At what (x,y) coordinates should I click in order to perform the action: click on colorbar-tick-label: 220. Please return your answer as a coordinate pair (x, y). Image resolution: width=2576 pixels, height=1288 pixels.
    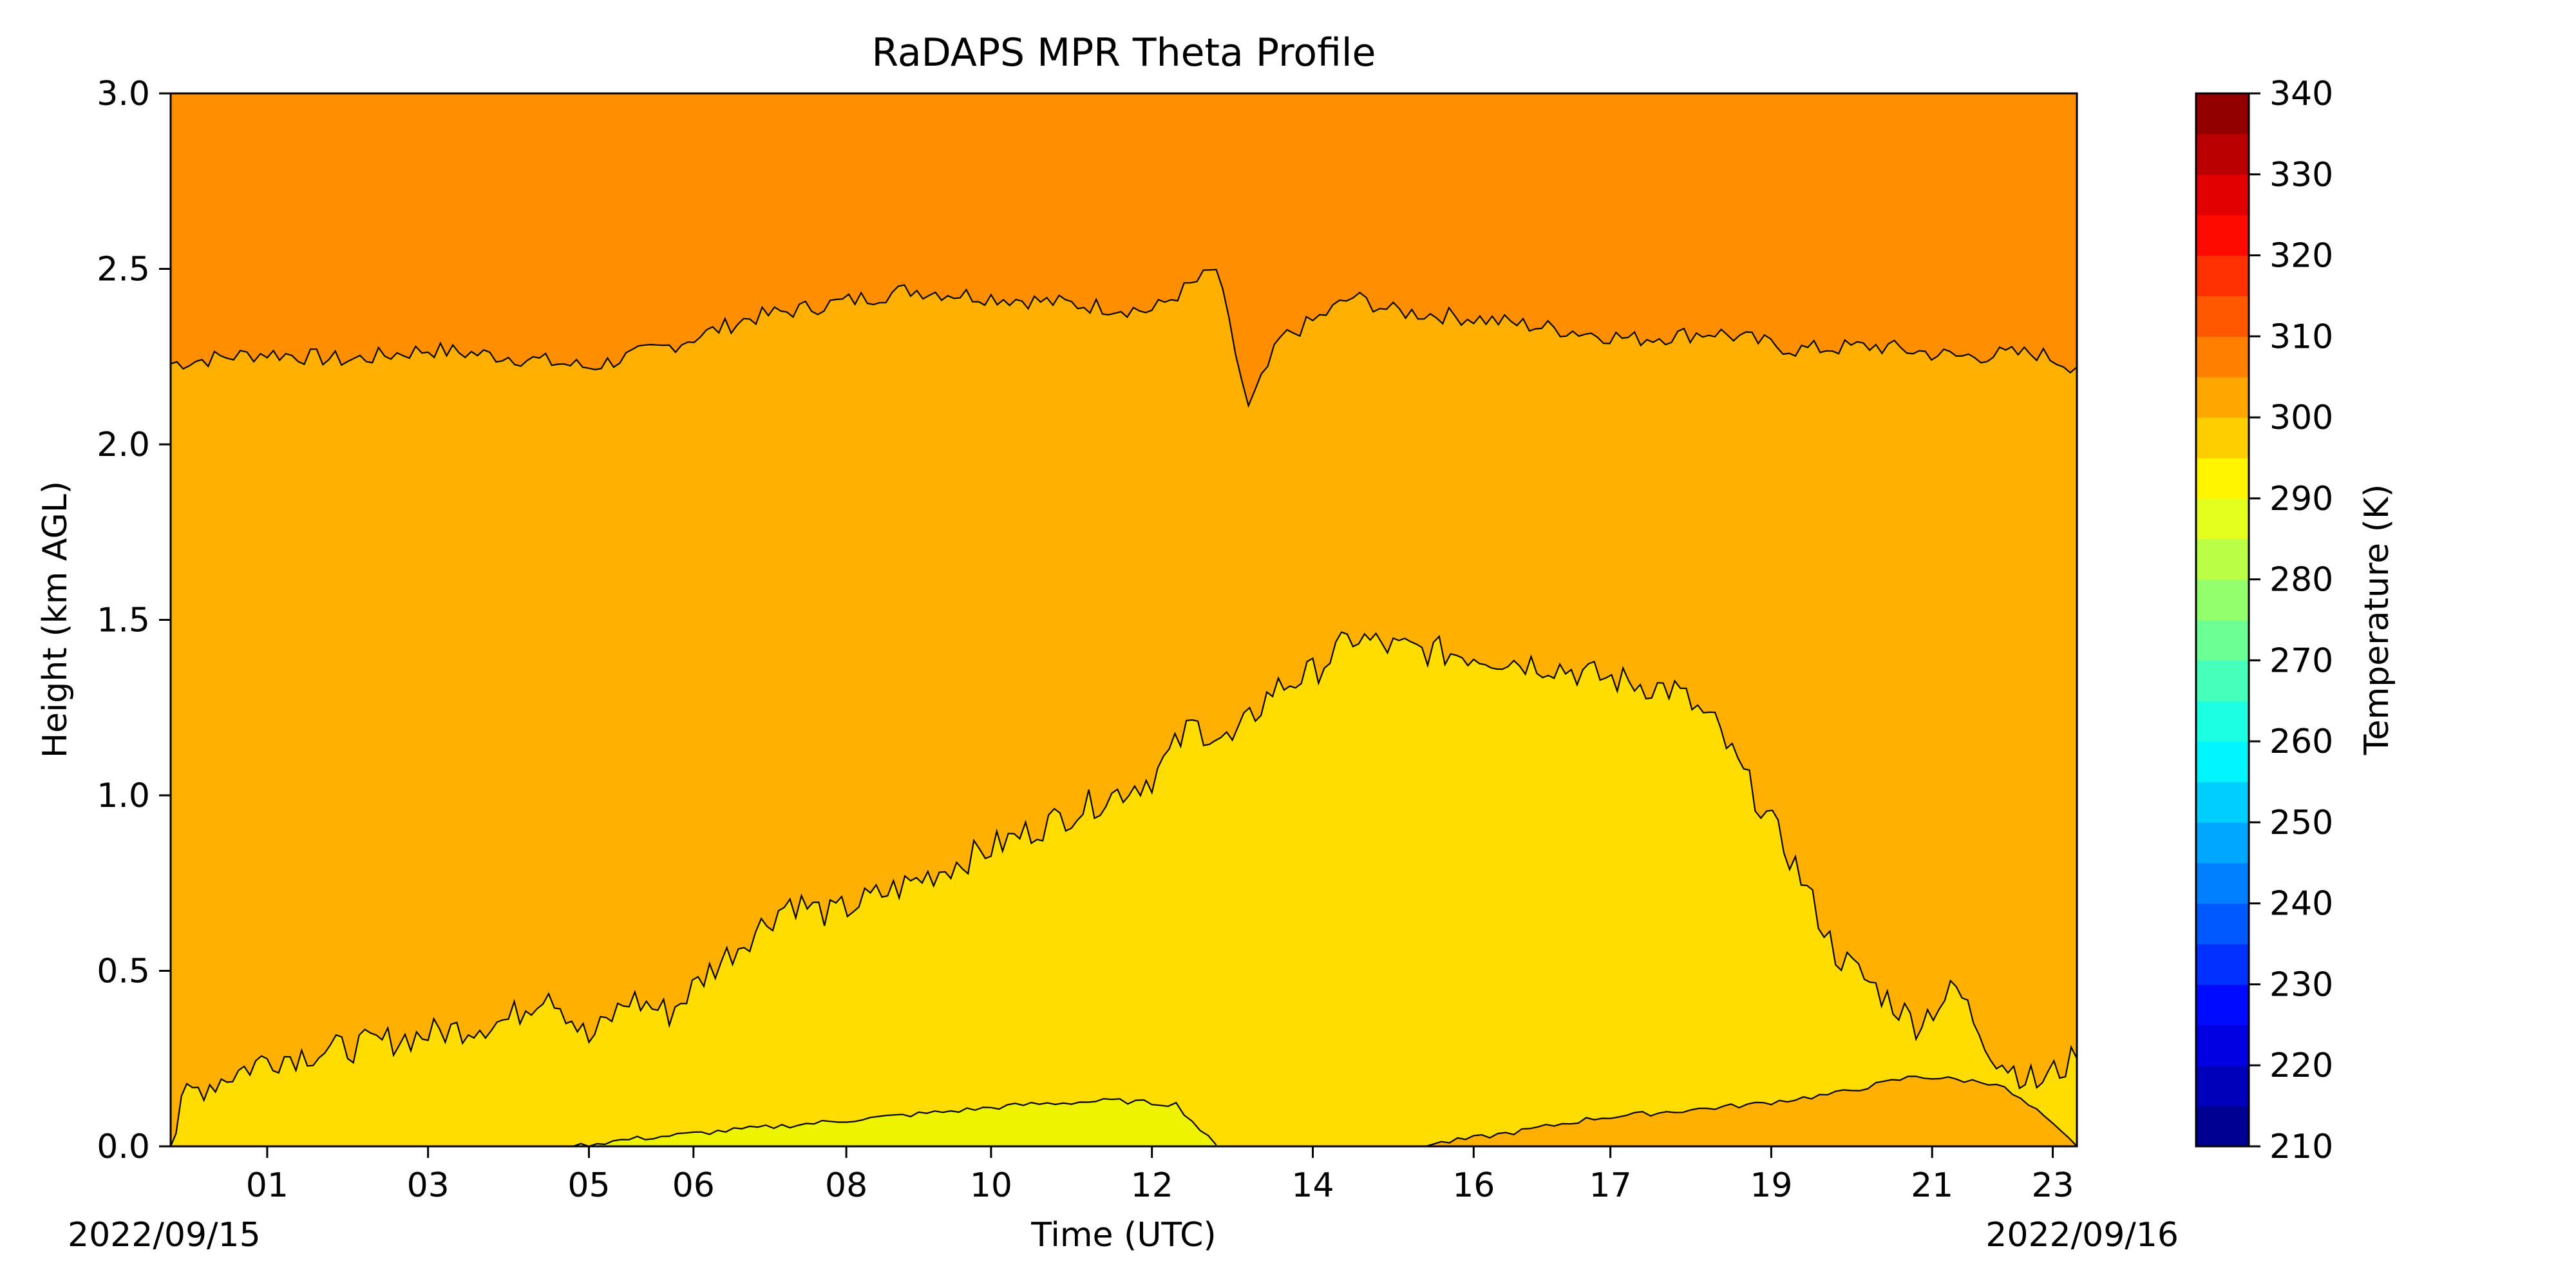
    Looking at the image, I should click on (2301, 1065).